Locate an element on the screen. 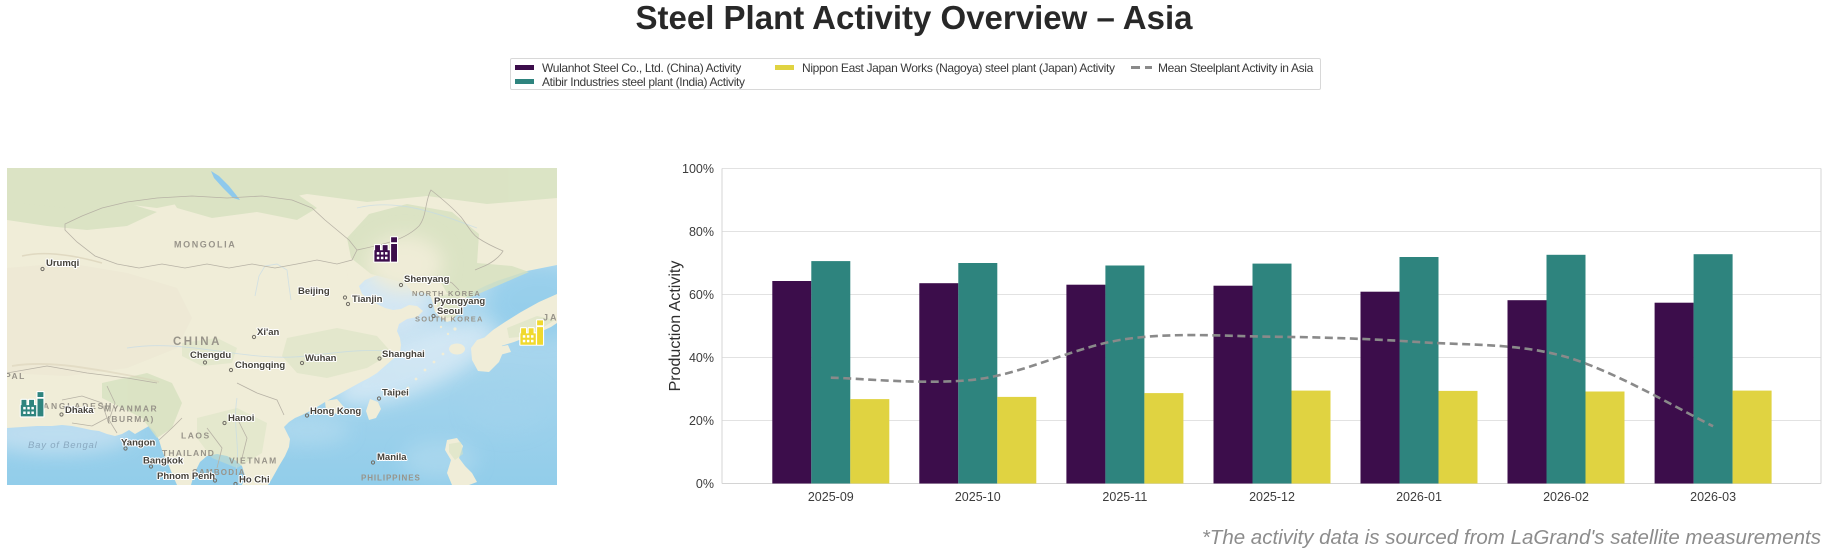  svg-text: JA is located at coordinates (550, 317).